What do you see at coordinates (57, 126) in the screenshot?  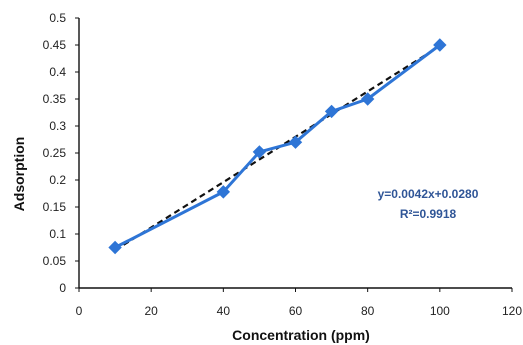 I see `y-tick-label-6: 0.3` at bounding box center [57, 126].